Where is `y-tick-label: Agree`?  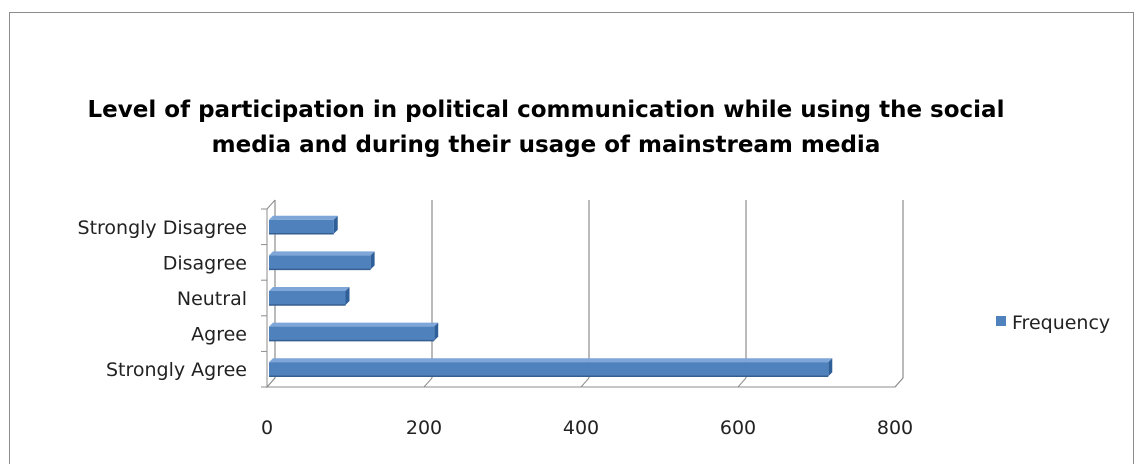
y-tick-label: Agree is located at coordinates (219, 335).